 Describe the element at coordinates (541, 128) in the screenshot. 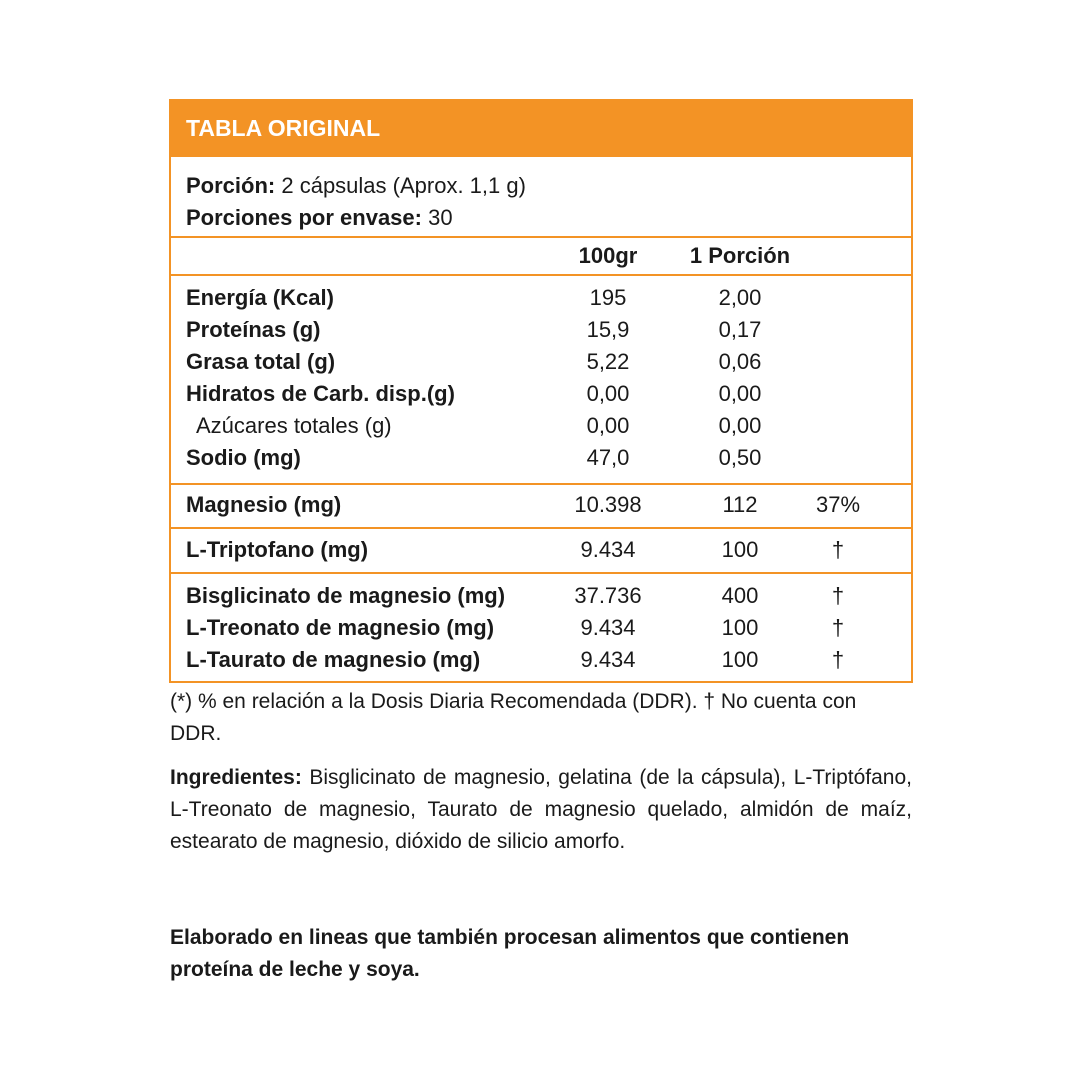

I see `table-header: TABLA ORIGINAL` at that location.